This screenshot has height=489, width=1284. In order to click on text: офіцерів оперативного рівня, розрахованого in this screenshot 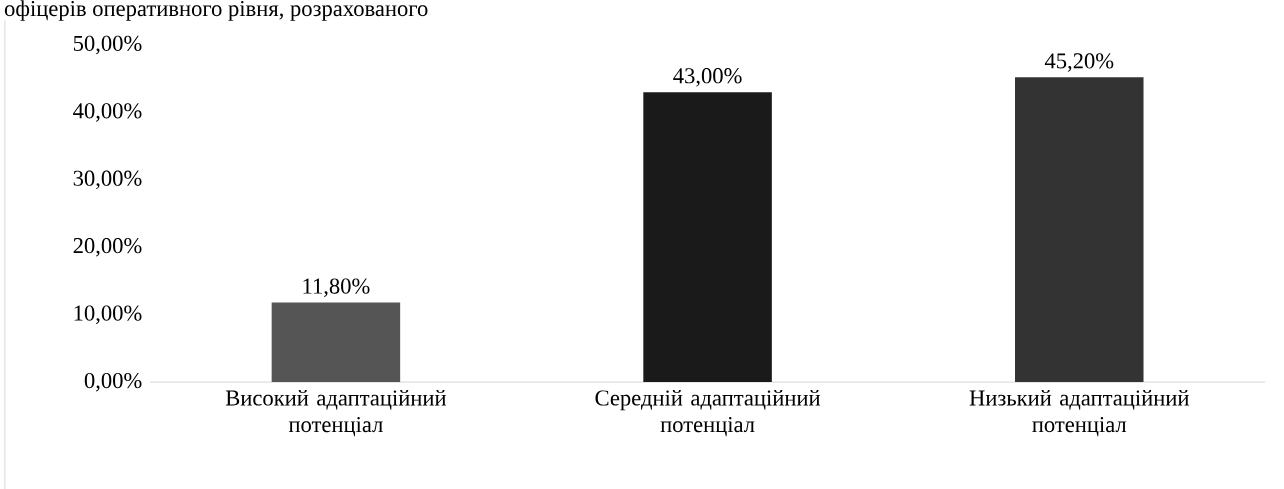, I will do `click(216, 10)`.